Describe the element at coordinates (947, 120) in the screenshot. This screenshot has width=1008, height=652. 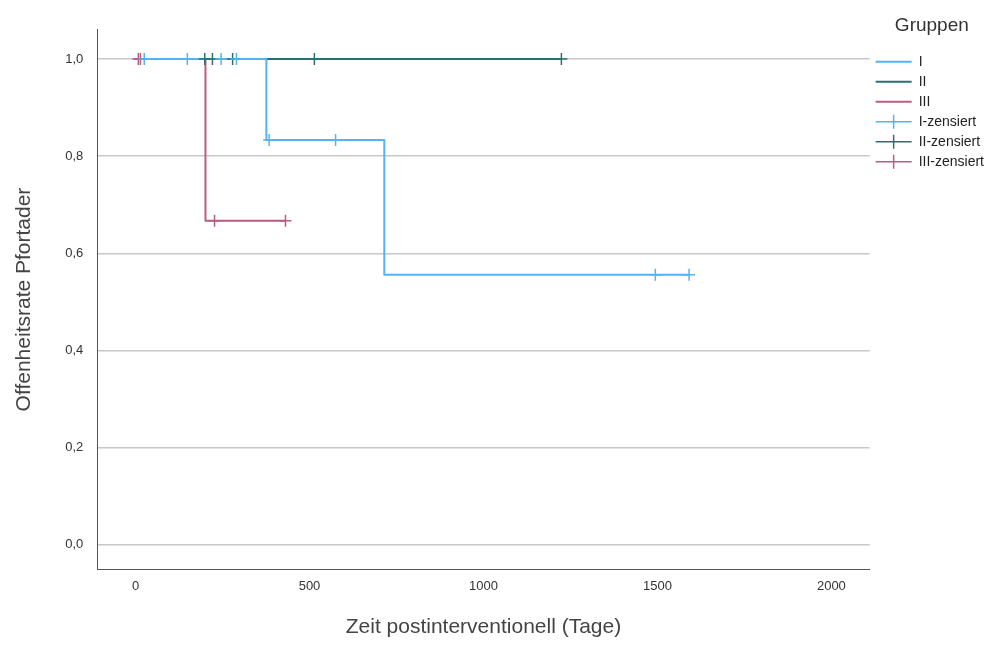
I see `legend-label: I-zensiert` at that location.